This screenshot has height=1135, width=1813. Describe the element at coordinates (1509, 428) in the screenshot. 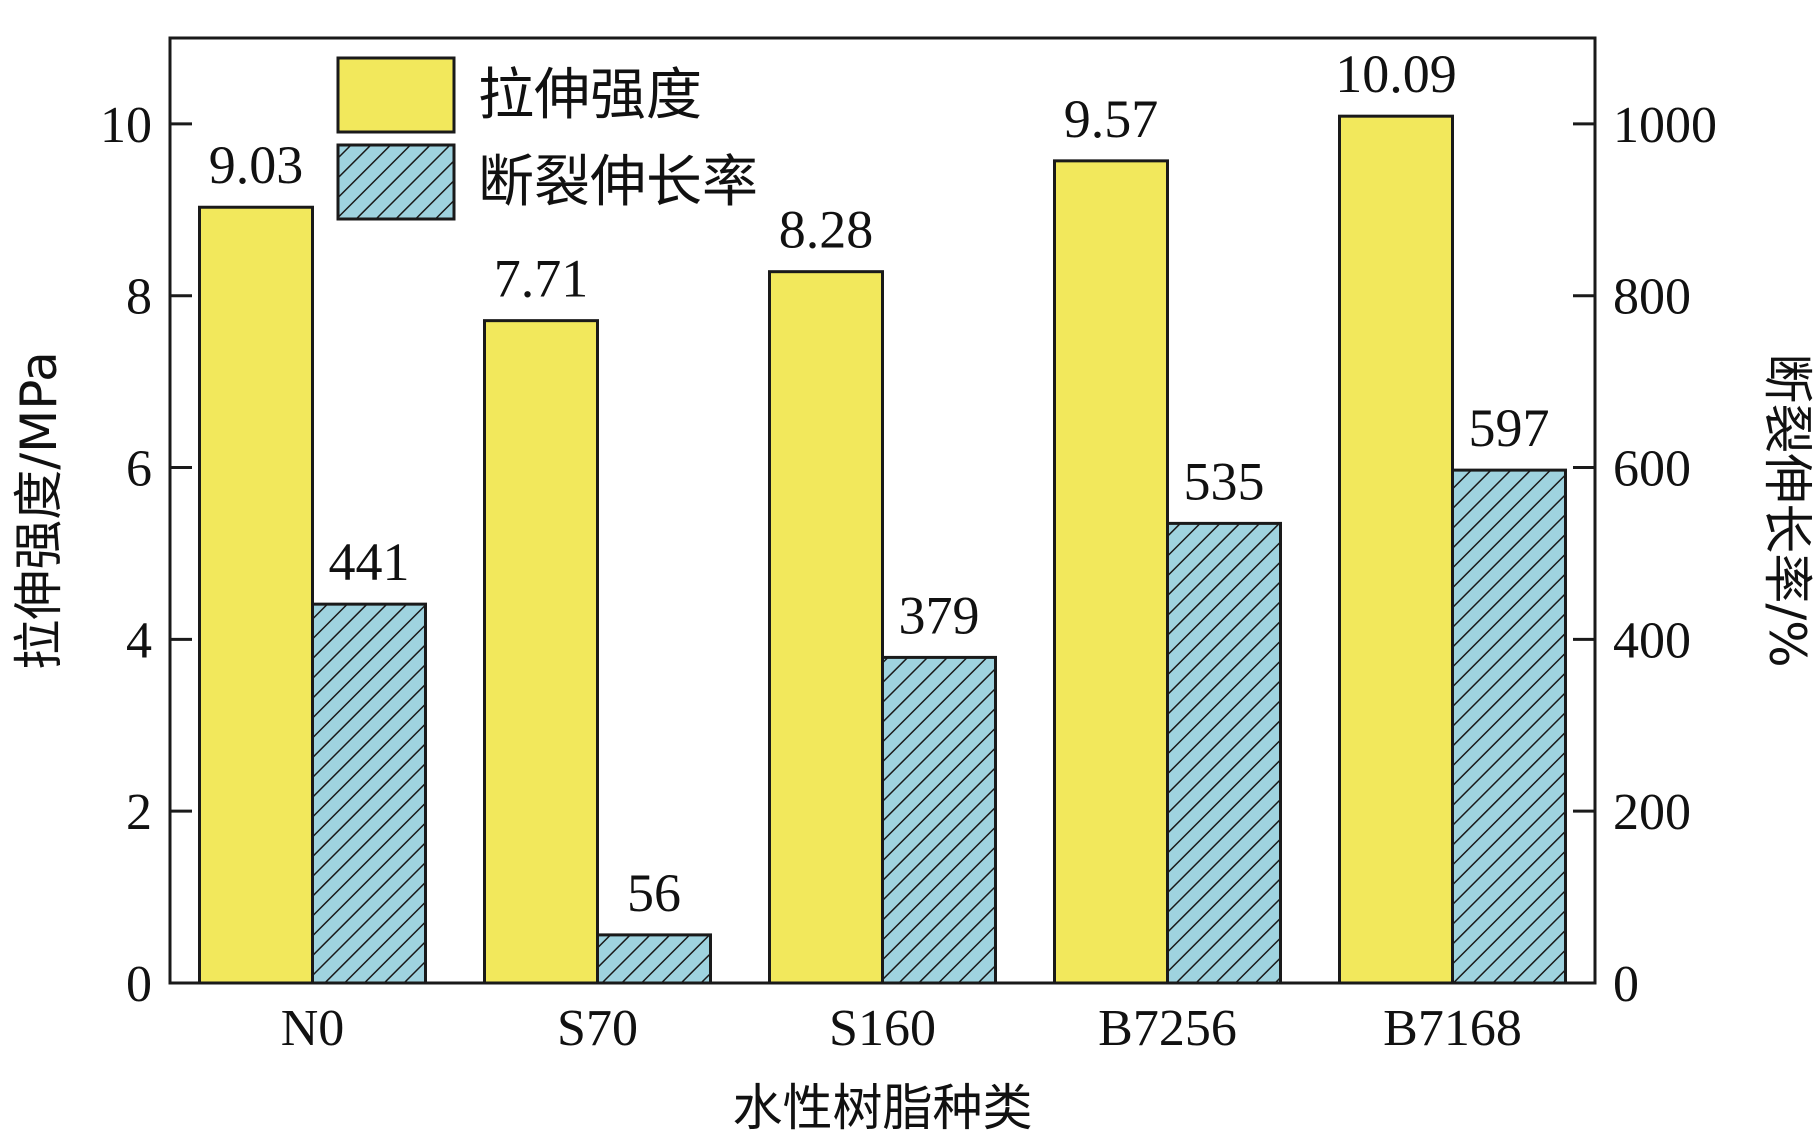

I see `data-label-elongation-B7168: 597` at that location.